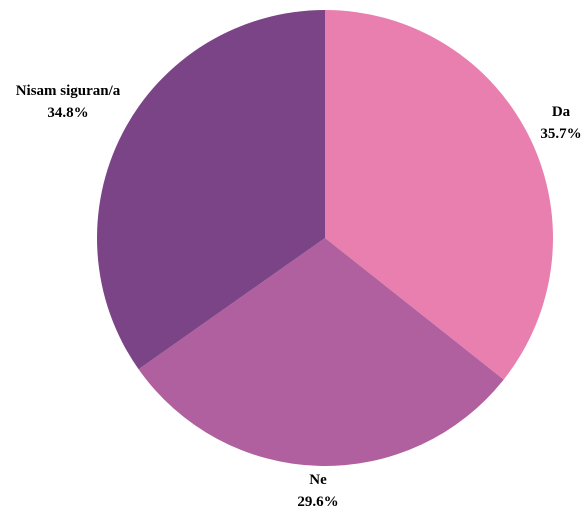  I want to click on slice-value-nisam-siguran-a: 34.8%, so click(67, 113).